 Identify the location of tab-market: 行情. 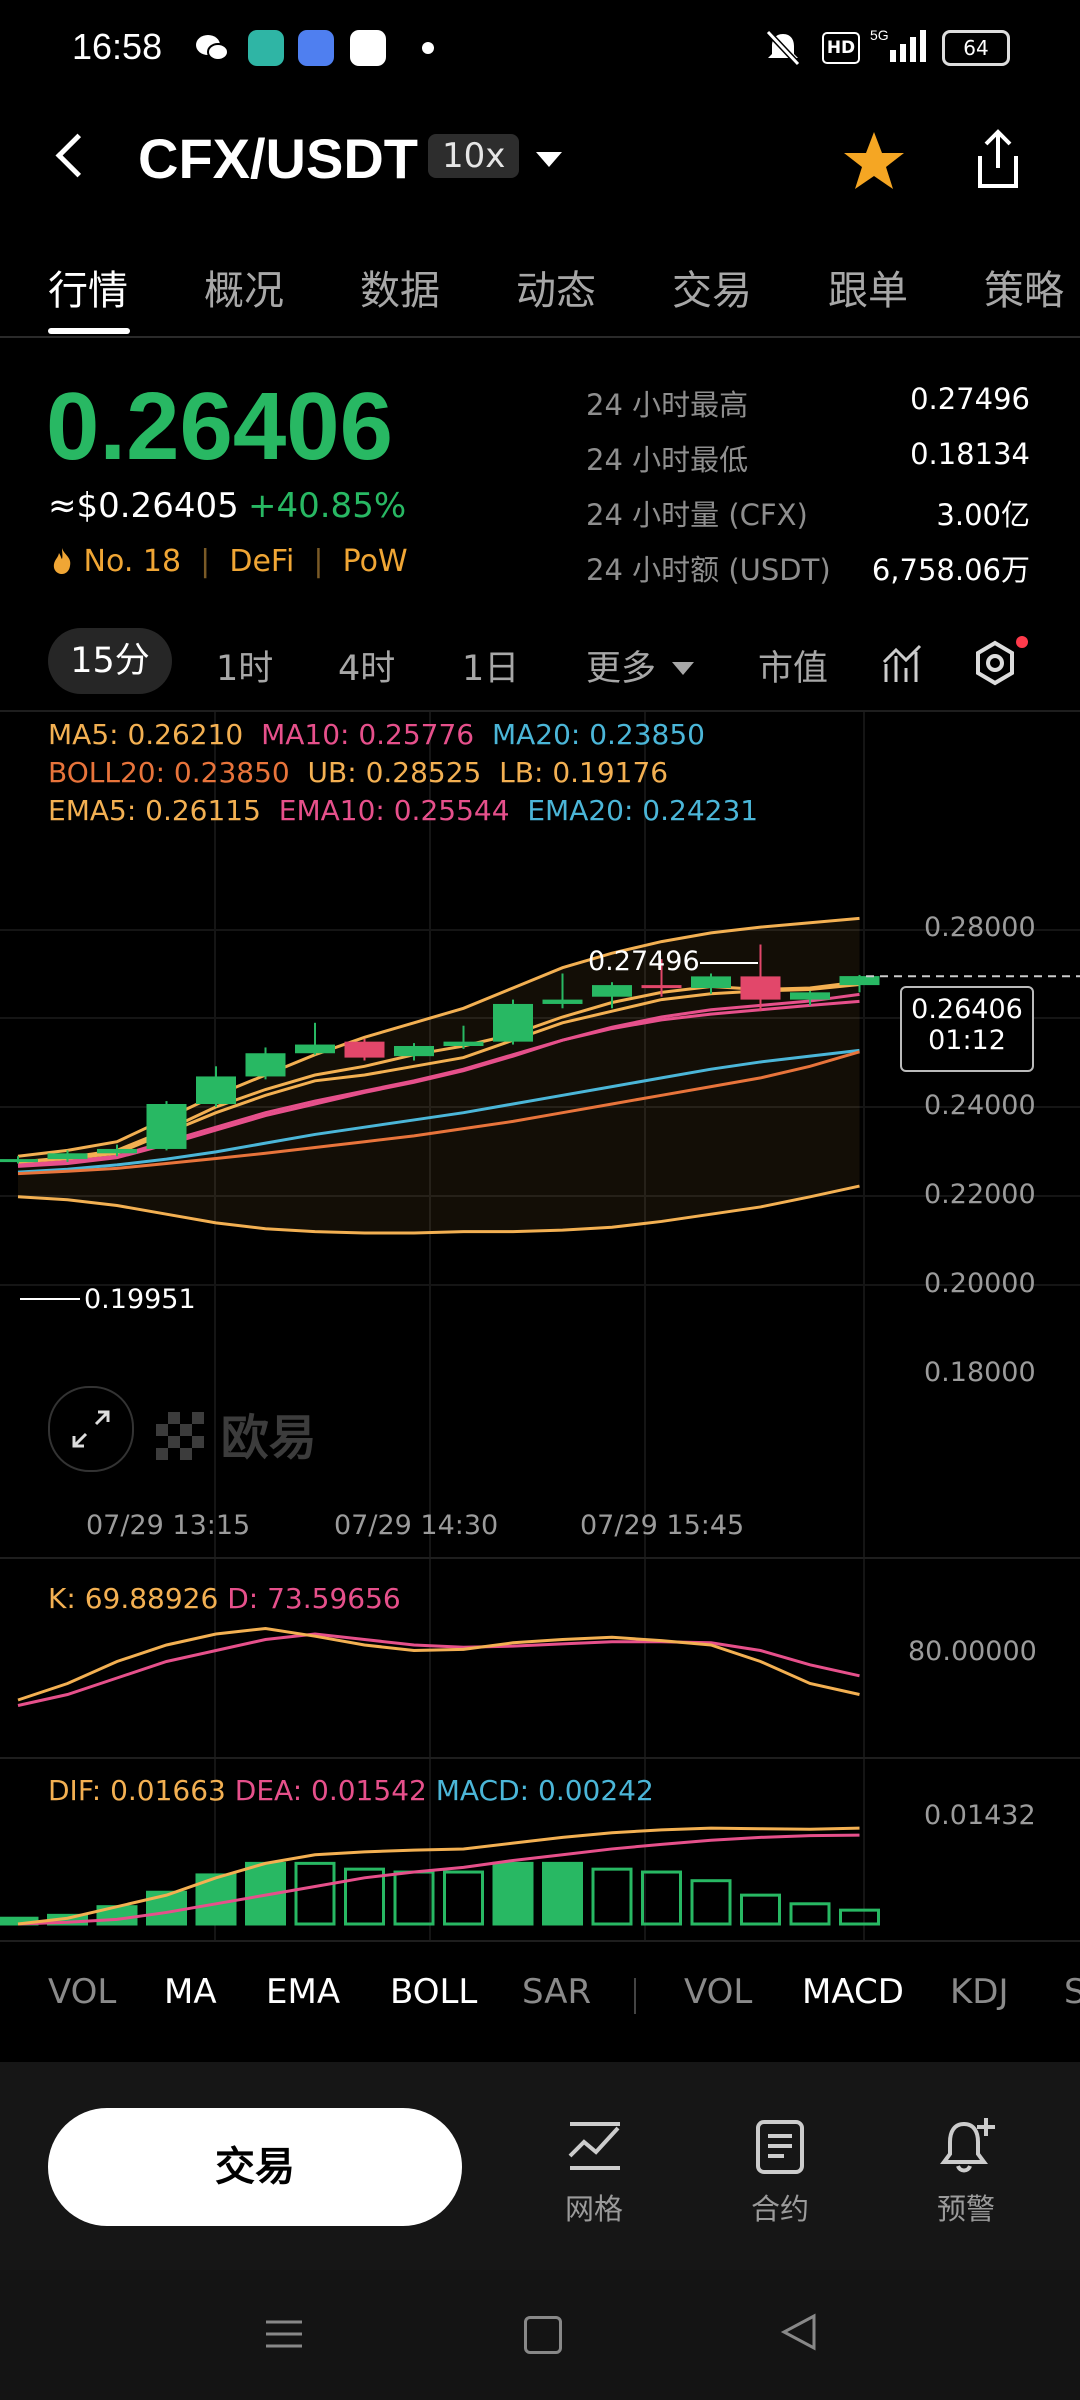
(88, 291).